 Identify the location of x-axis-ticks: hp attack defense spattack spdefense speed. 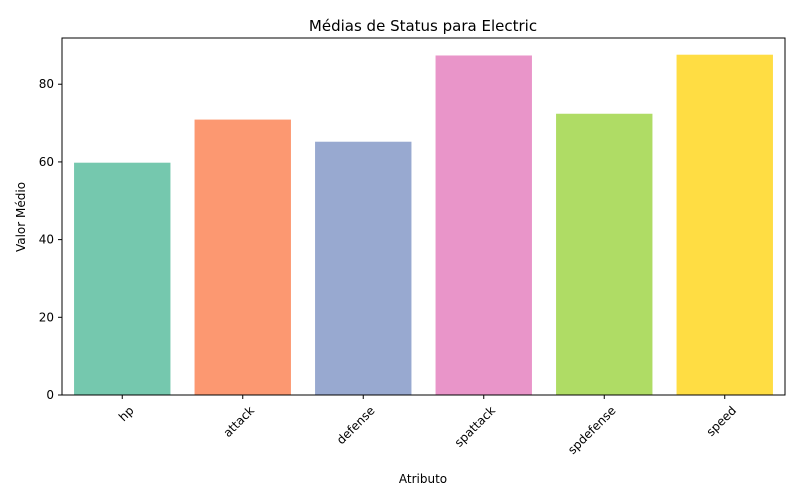
(427, 426).